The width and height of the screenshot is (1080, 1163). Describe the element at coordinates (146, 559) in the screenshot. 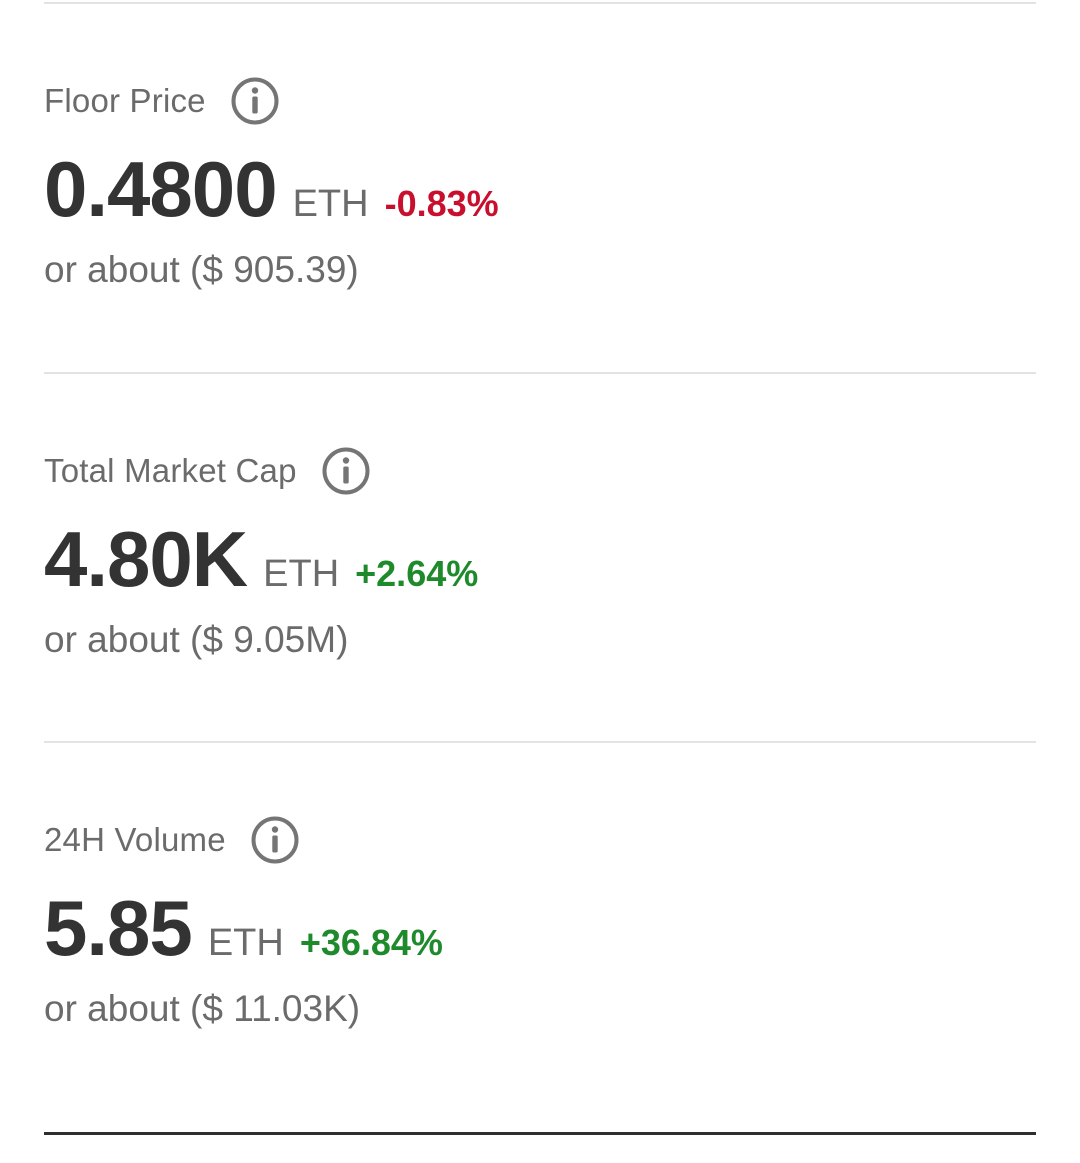

I see `market-cap-value: 4.80K` at that location.